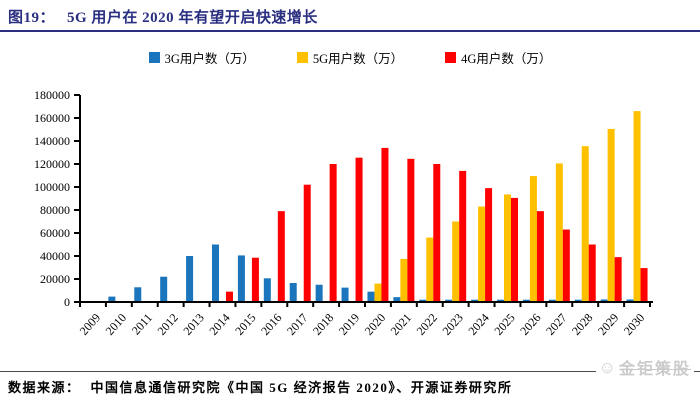 The height and width of the screenshot is (401, 700). What do you see at coordinates (552, 300) in the screenshot?
I see `bar-3g-2027` at bounding box center [552, 300].